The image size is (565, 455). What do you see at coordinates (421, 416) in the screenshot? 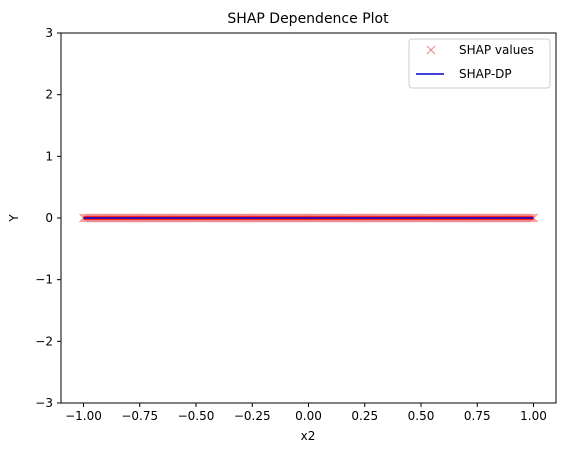
I see `x-tick-label: 0.50` at bounding box center [421, 416].